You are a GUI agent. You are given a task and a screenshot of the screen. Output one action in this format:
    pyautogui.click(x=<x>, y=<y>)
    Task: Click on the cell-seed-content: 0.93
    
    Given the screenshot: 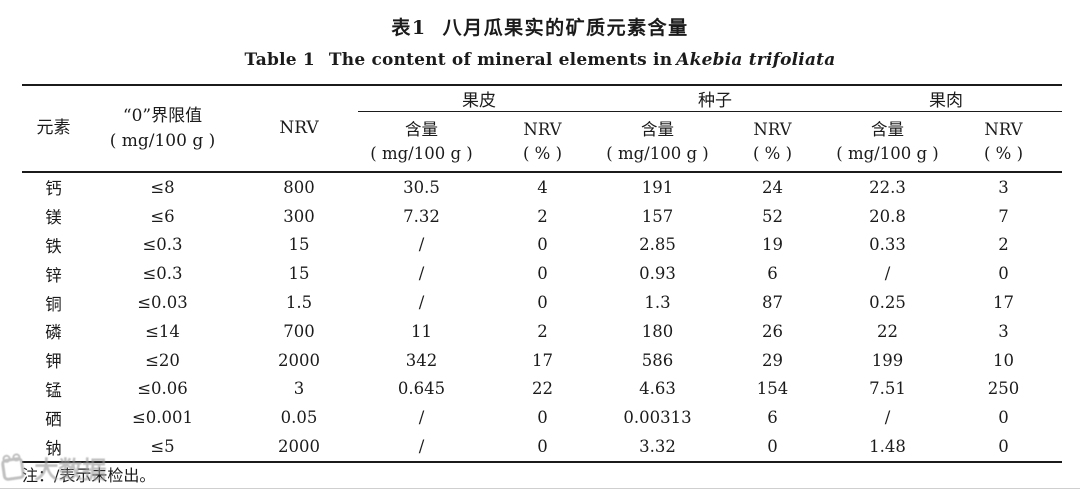 What is the action you would take?
    pyautogui.click(x=657, y=274)
    